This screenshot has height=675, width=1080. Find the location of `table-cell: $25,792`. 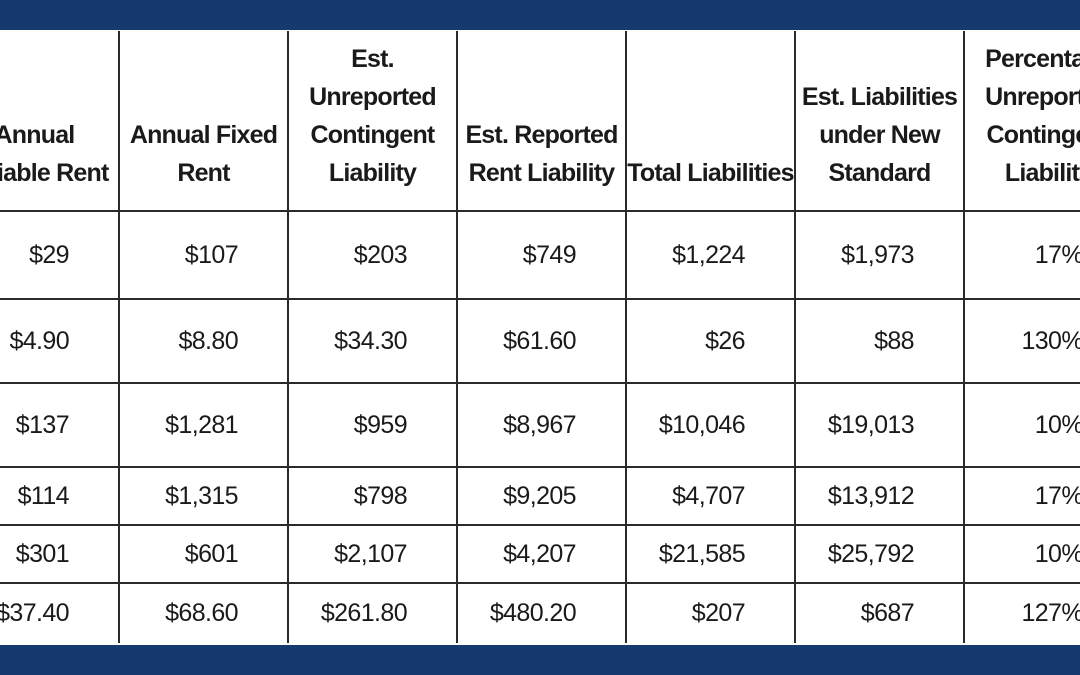

table-cell: $25,792 is located at coordinates (879, 554).